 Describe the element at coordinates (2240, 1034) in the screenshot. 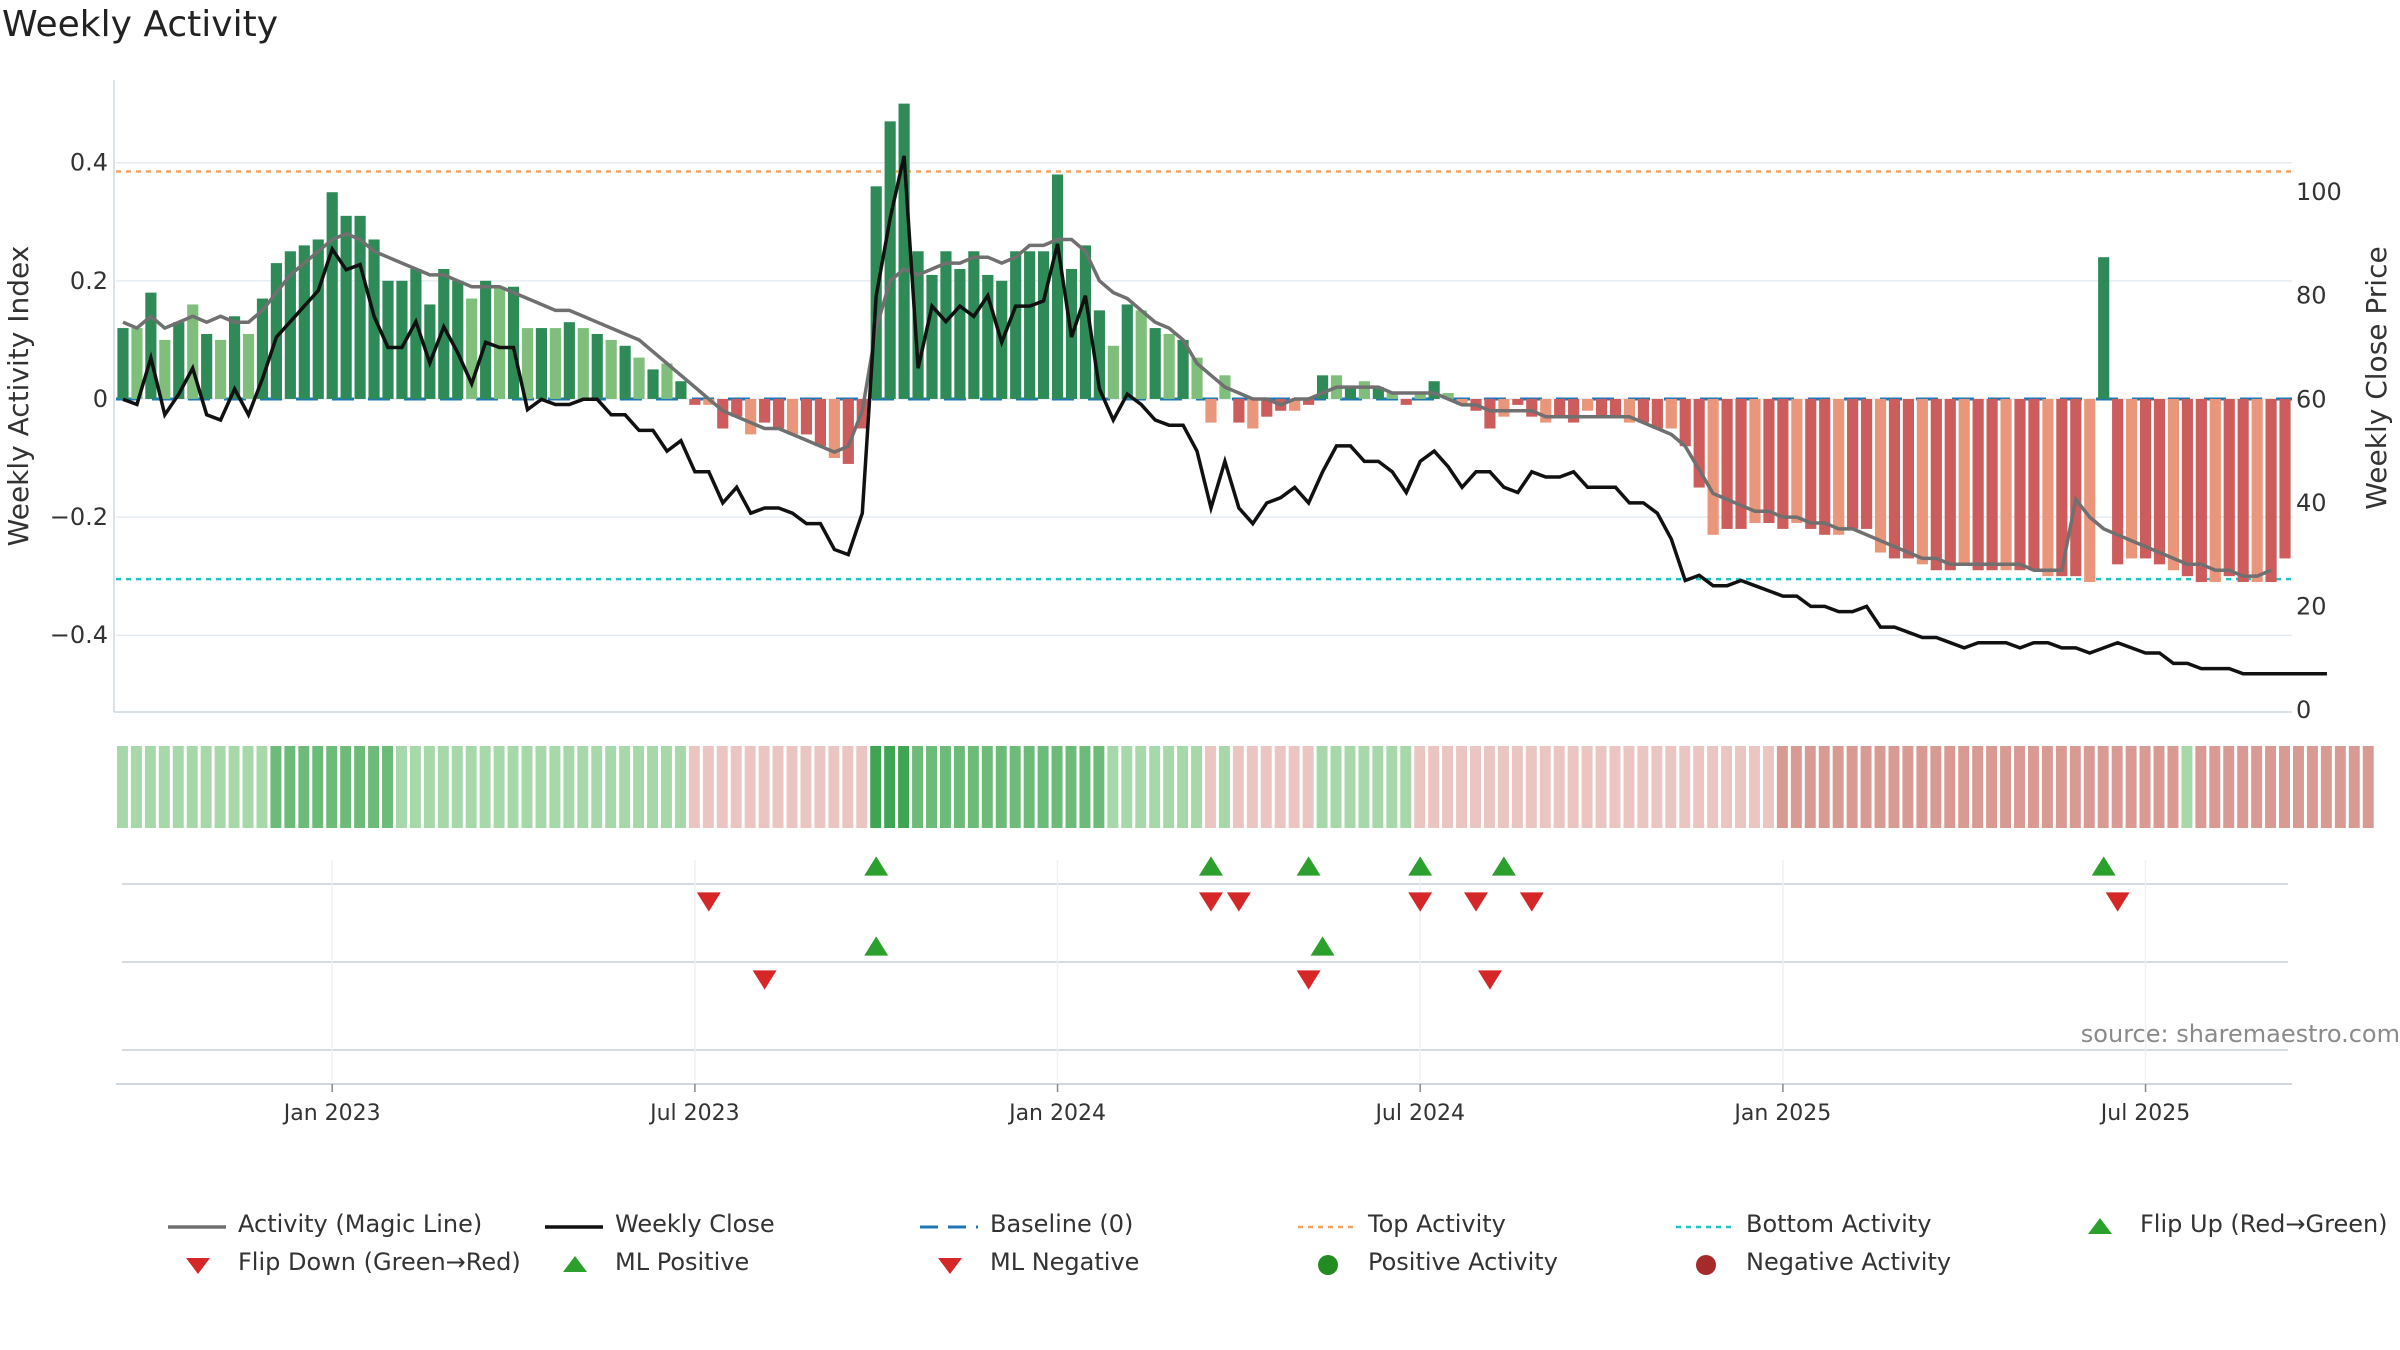

I see `source-note: source: sharemaestro.com` at that location.